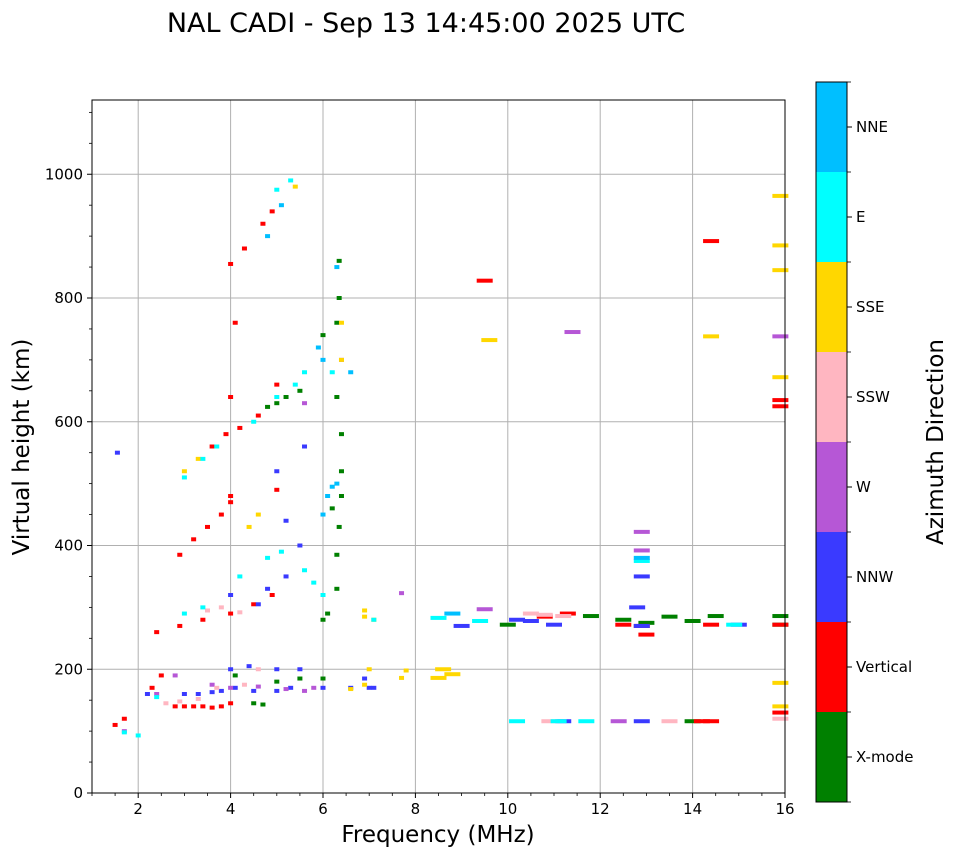  I want to click on colorbar-tick-label: E, so click(860, 217).